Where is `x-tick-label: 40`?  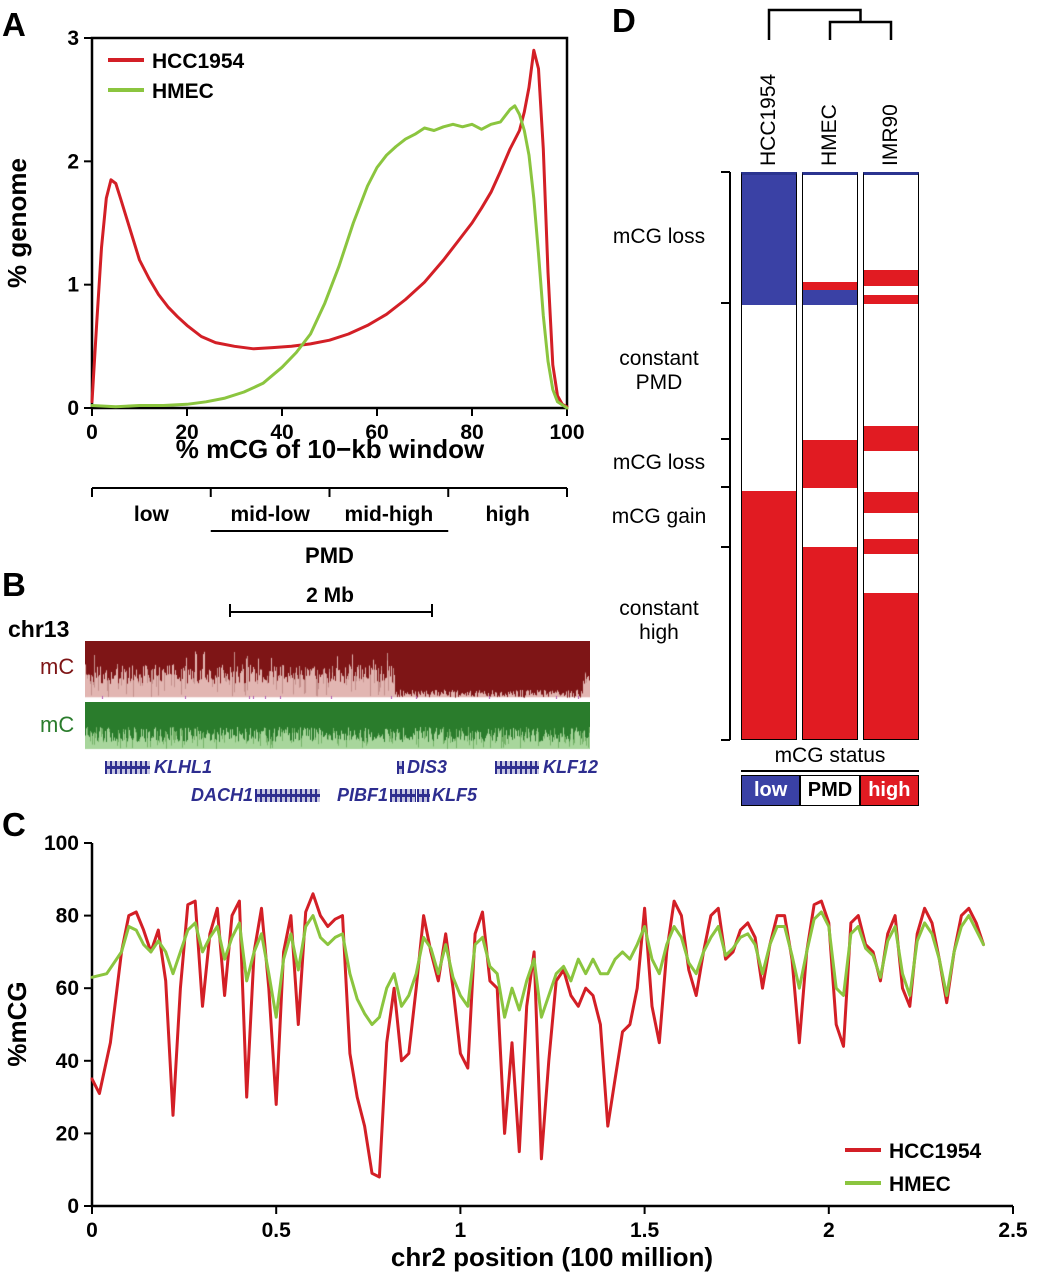
x-tick-label: 40 is located at coordinates (281, 432).